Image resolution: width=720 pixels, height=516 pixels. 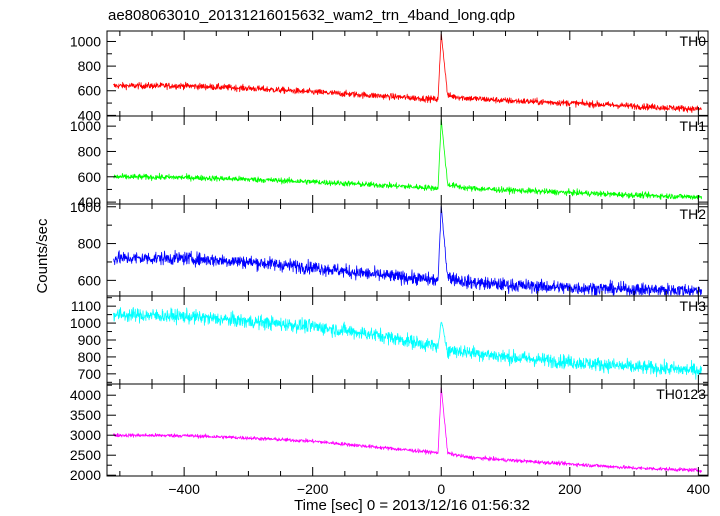 I want to click on y-tick-label: 3000, so click(x=85, y=435).